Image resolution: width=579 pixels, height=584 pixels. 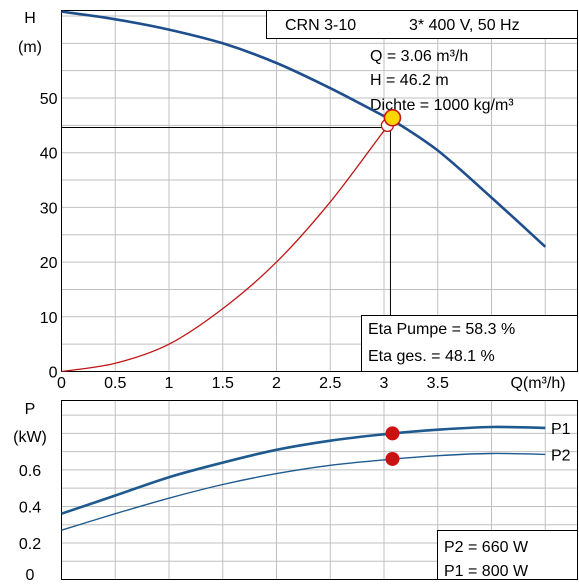 I want to click on p2-readout: P2 = 660 W, so click(x=486, y=547).